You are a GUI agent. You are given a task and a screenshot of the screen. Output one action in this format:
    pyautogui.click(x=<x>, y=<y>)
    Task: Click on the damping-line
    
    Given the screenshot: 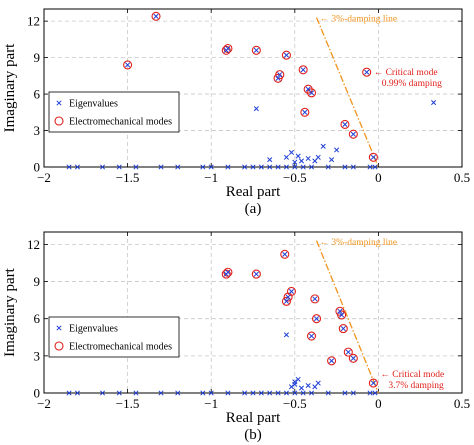 What is the action you would take?
    pyautogui.click(x=347, y=317)
    